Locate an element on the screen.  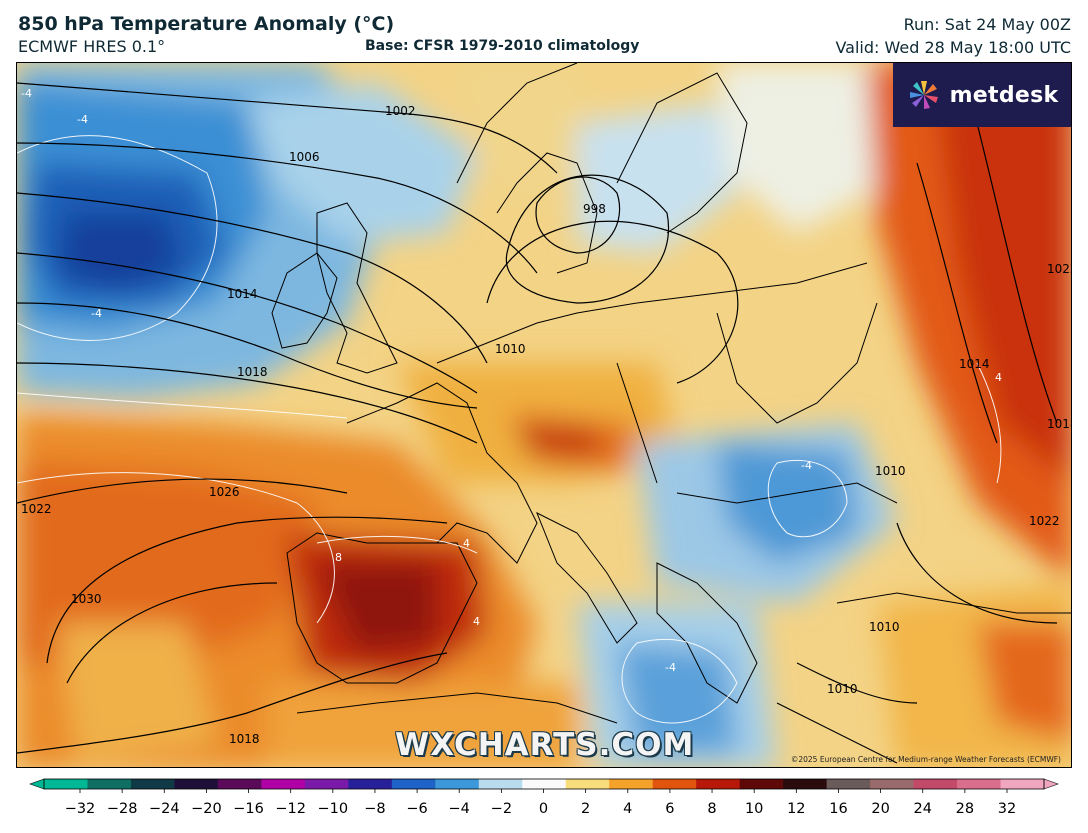
colorbar-tick-label: 10 is located at coordinates (754, 809).